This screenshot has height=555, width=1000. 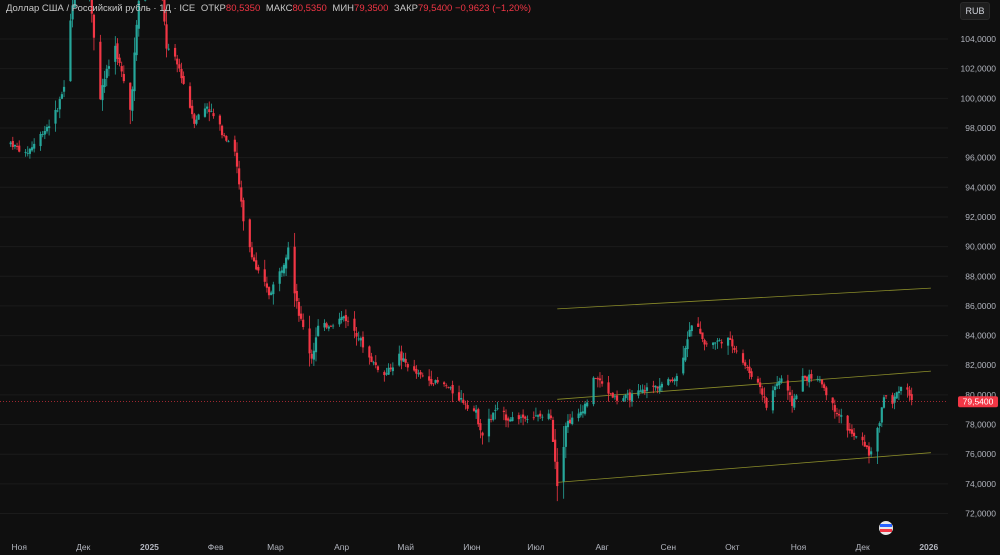 What do you see at coordinates (744, 298) in the screenshot?
I see `channel-upper-line` at bounding box center [744, 298].